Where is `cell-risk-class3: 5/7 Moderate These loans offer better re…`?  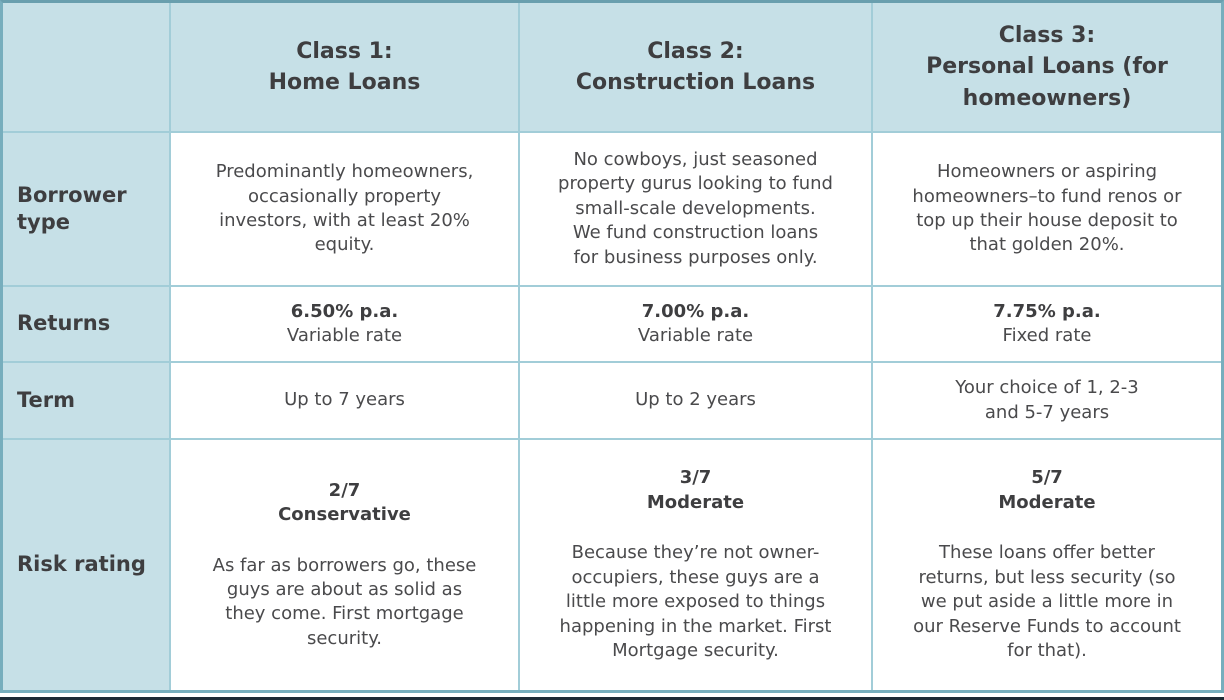
cell-risk-class3: 5/7 Moderate These loans offer better re… is located at coordinates (1047, 565).